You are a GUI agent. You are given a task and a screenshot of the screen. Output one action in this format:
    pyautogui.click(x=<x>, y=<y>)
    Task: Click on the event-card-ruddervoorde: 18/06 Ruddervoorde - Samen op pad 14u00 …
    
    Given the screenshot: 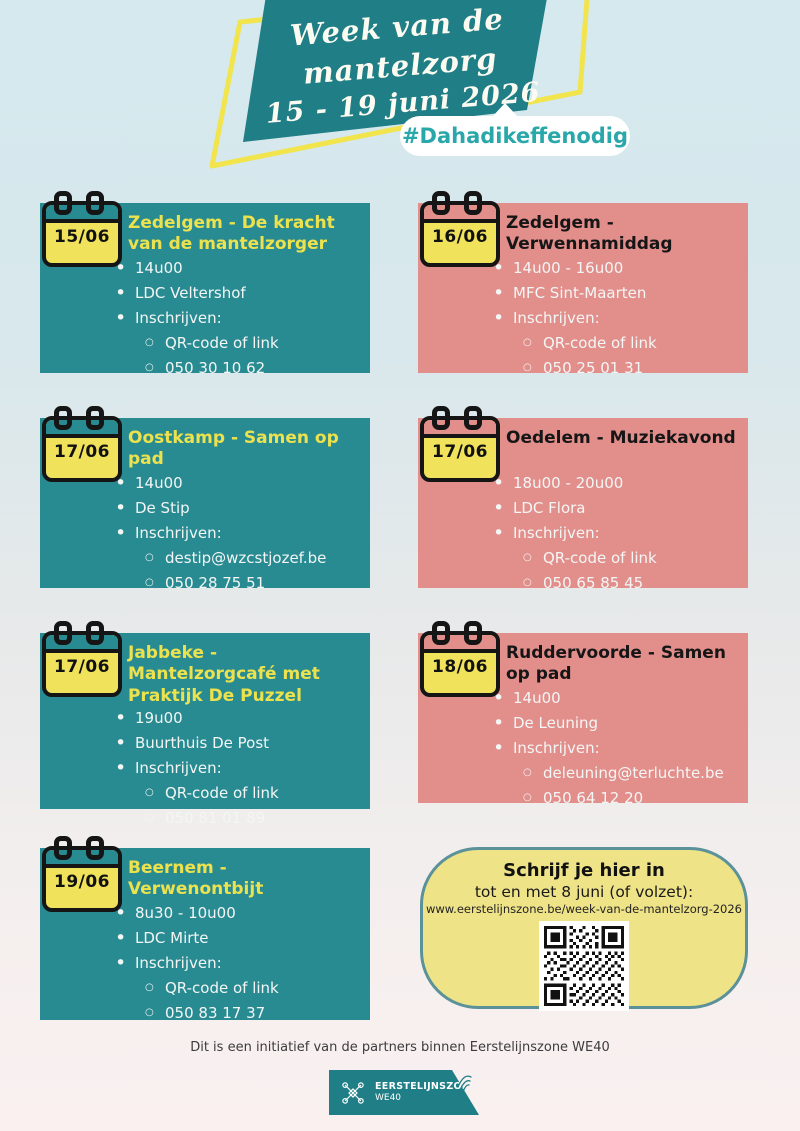 What is the action you would take?
    pyautogui.click(x=583, y=714)
    